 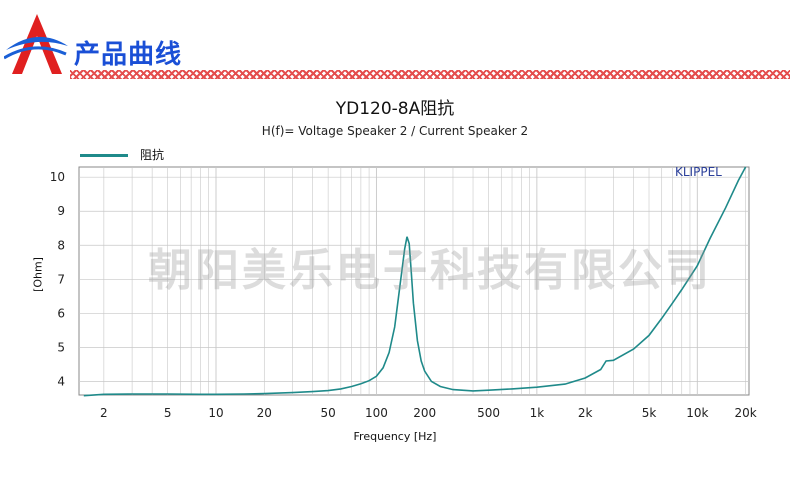 What do you see at coordinates (61, 245) in the screenshot?
I see `y-tick-label: 8` at bounding box center [61, 245].